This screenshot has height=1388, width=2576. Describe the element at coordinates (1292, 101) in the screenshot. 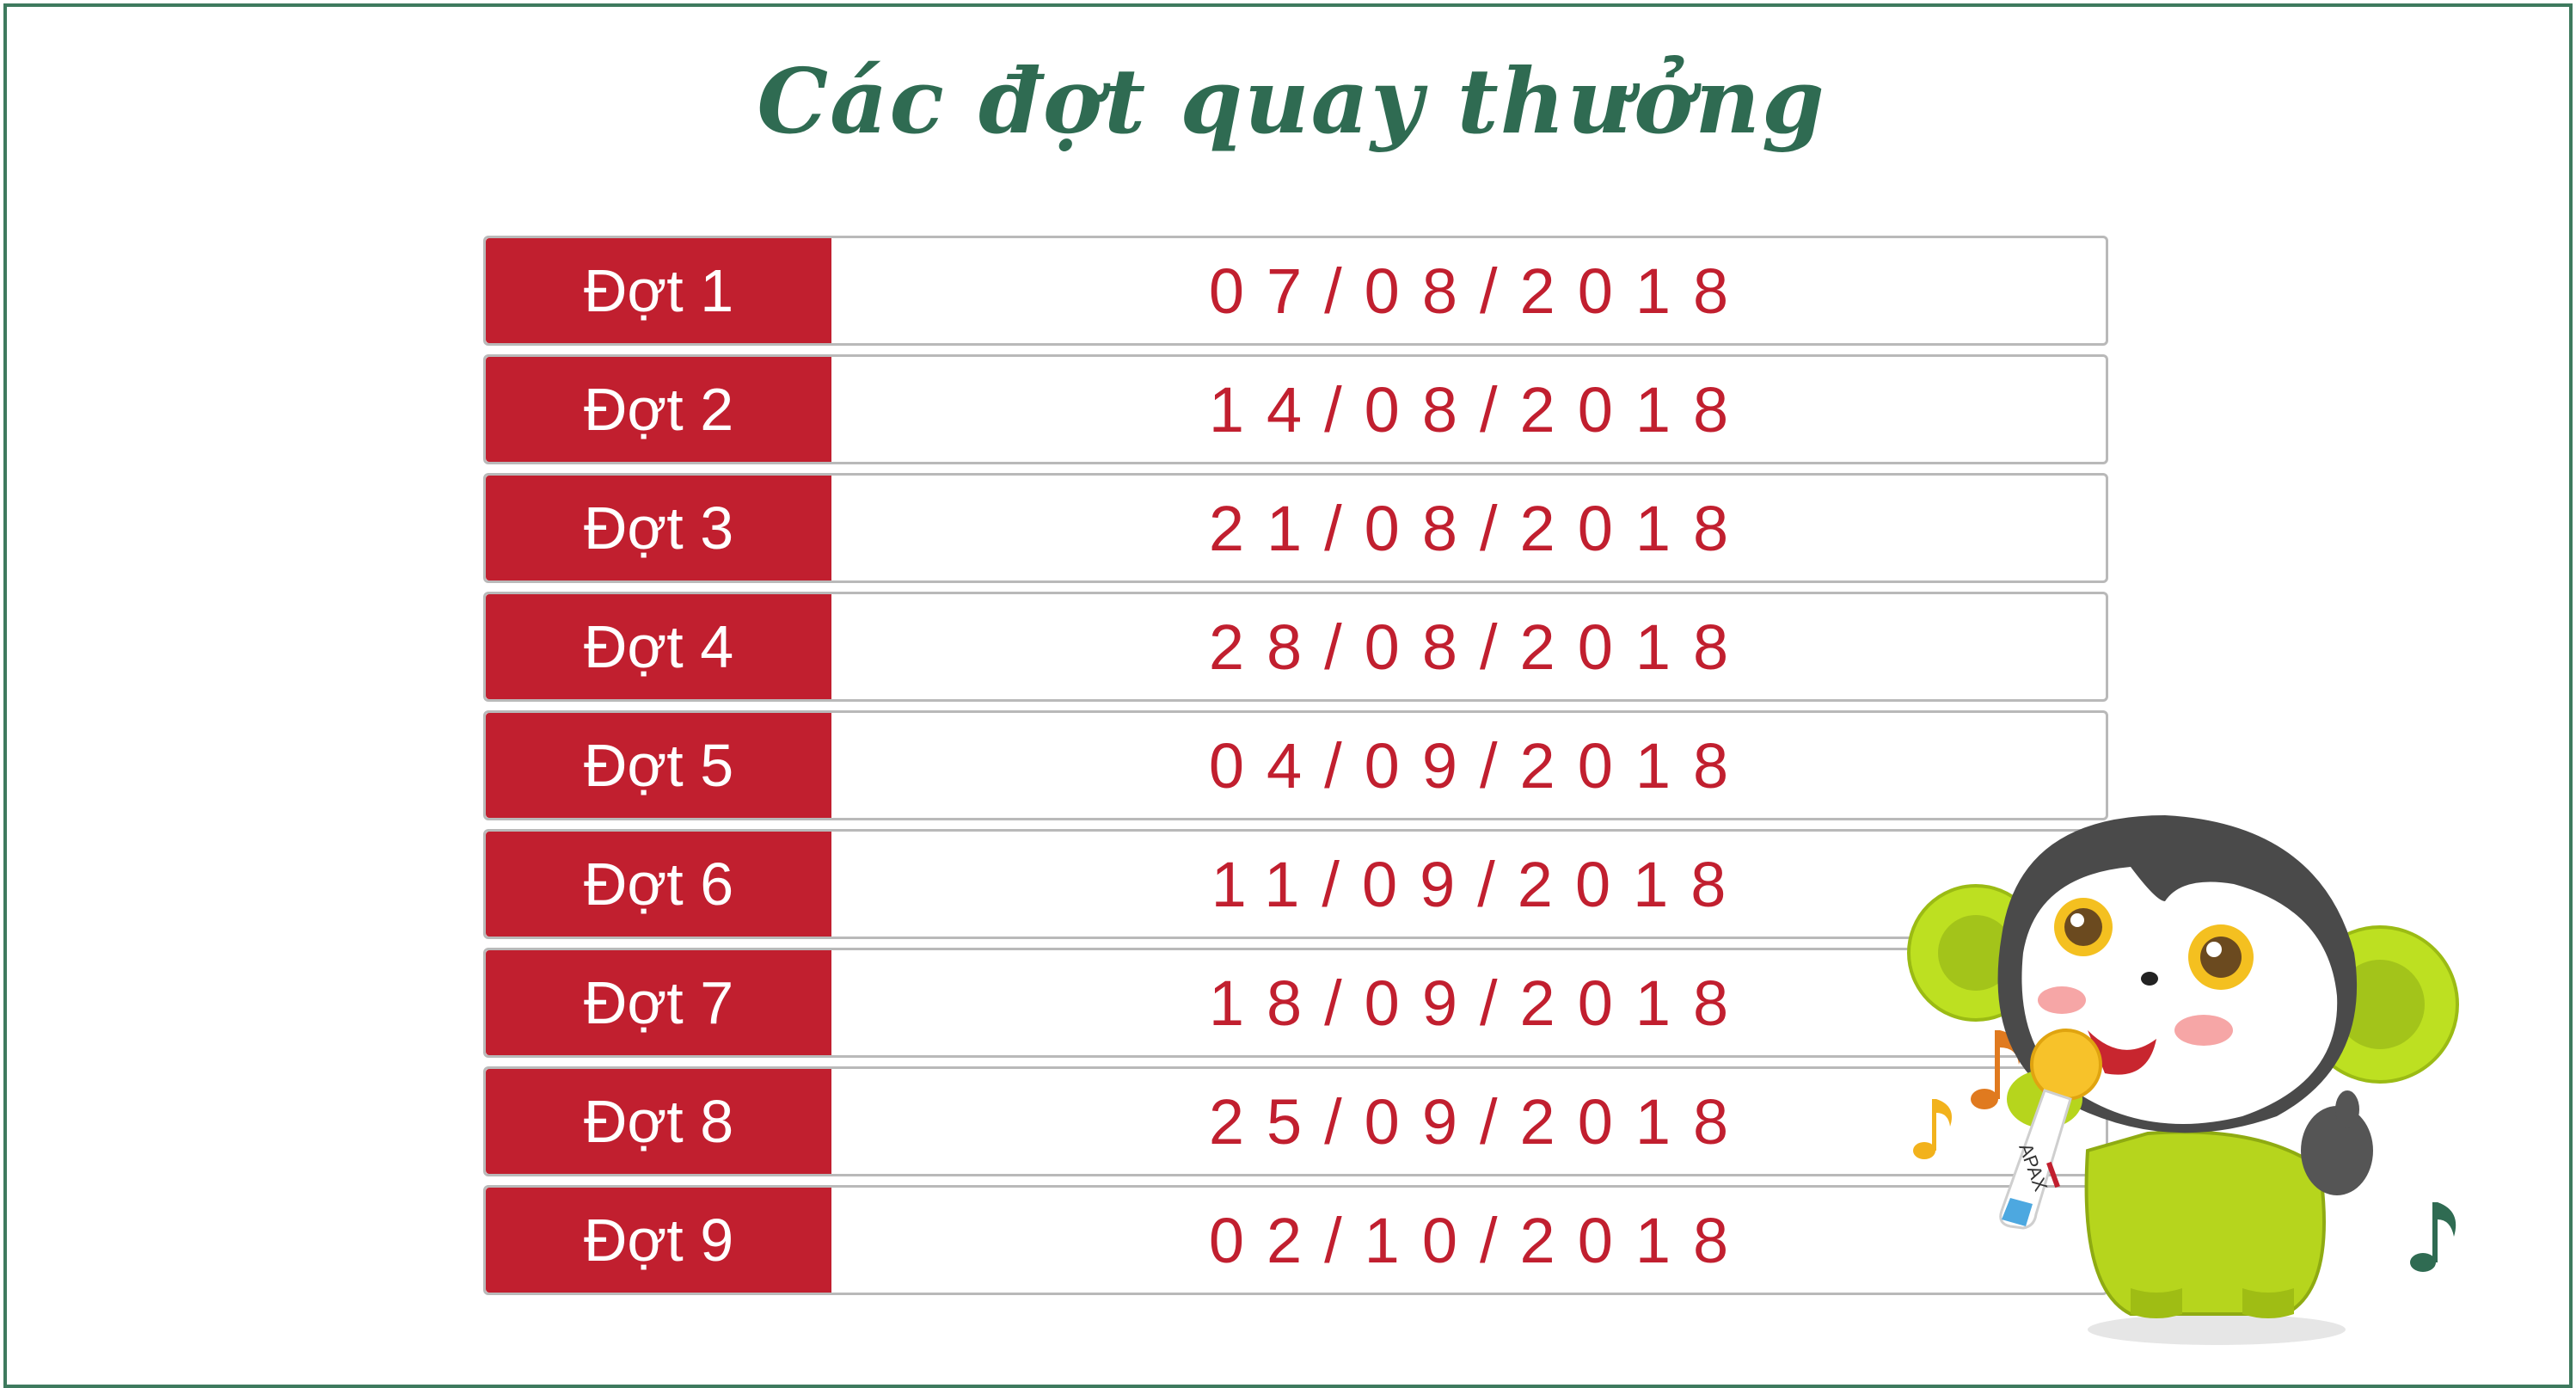

I see `page-title: Các đợt quay thưởng` at that location.